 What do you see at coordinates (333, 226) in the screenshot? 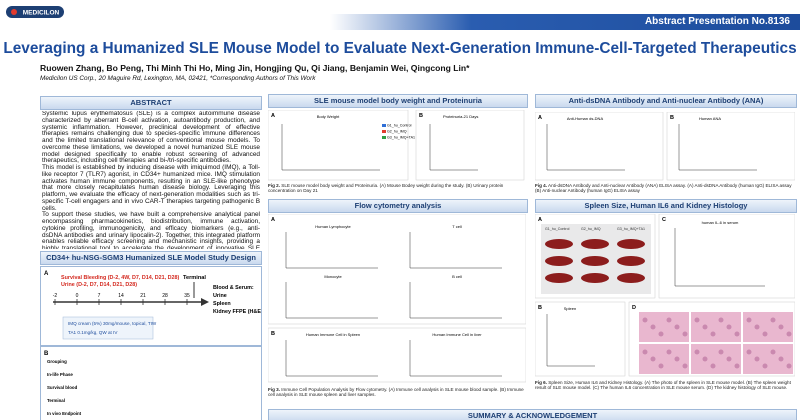
I see `subplot-title: Human Lymphocyte` at bounding box center [333, 226].